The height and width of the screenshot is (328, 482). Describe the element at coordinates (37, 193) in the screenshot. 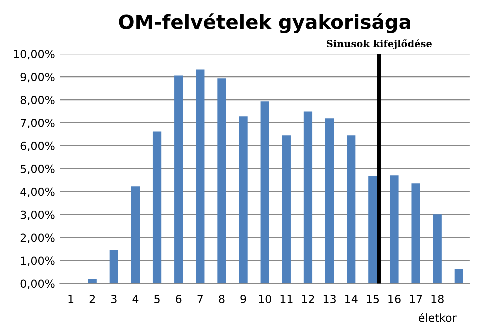

I see `y-tick-label: 4,00%` at that location.